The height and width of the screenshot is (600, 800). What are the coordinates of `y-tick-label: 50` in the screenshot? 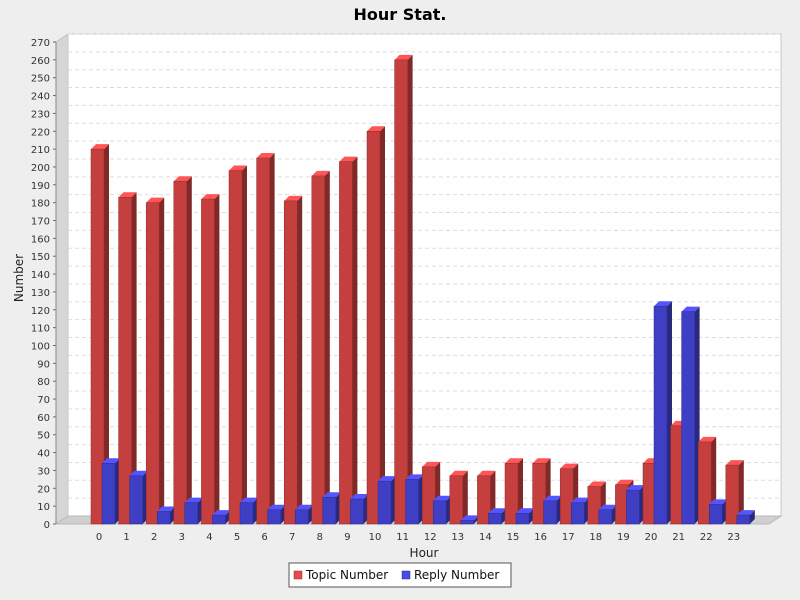 It's located at (43, 436).